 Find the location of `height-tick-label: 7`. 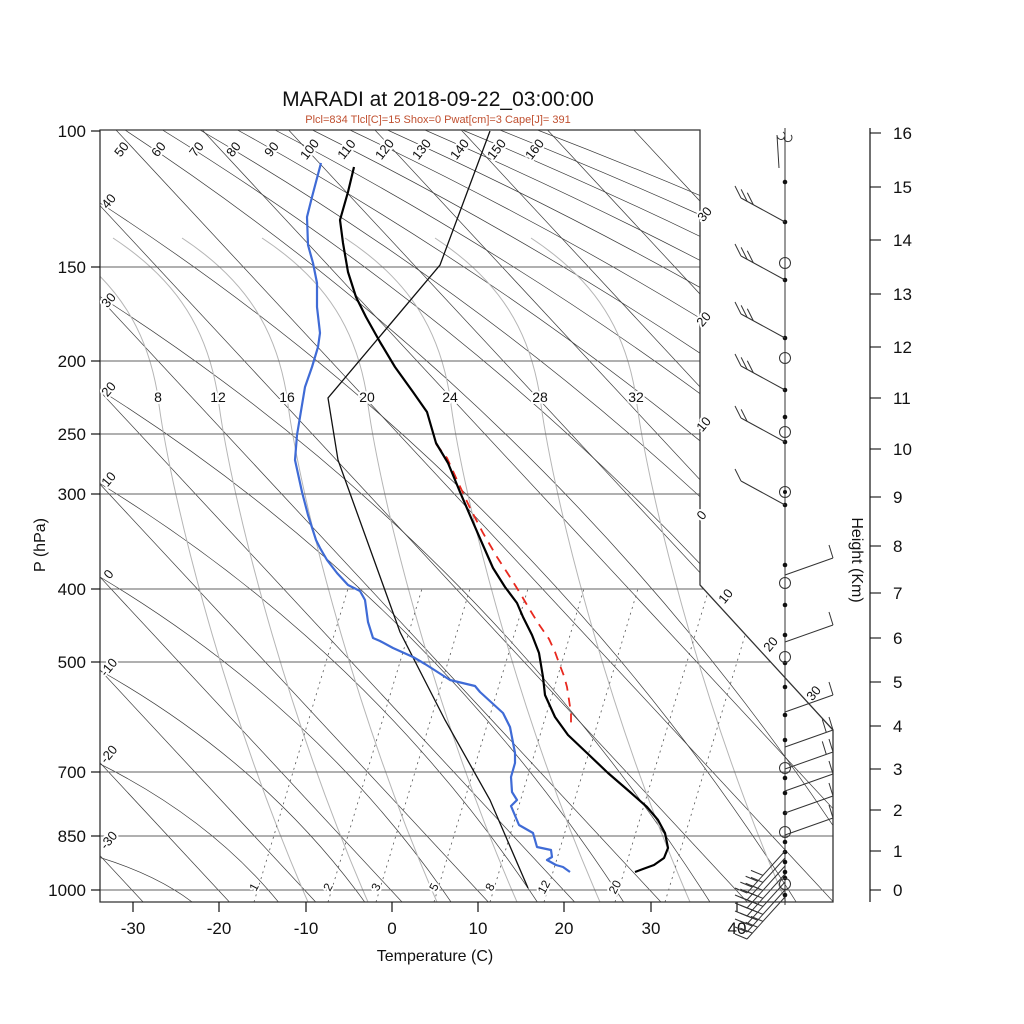

height-tick-label: 7 is located at coordinates (897, 593).